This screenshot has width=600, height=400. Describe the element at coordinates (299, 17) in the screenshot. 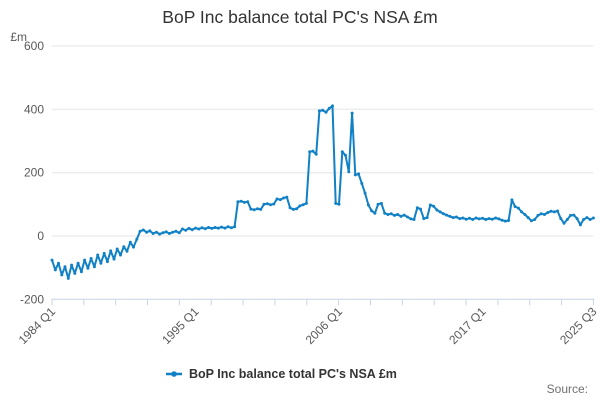

I see `chart-title: BoP Inc balance total PC's NSA £m` at that location.